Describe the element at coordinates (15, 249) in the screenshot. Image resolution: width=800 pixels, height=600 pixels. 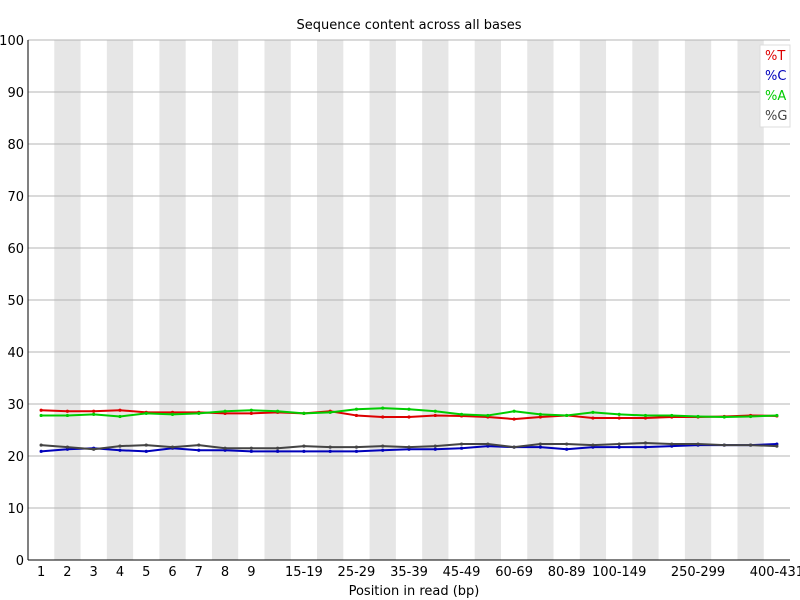
I see `y-tick-label-60: 60` at that location.